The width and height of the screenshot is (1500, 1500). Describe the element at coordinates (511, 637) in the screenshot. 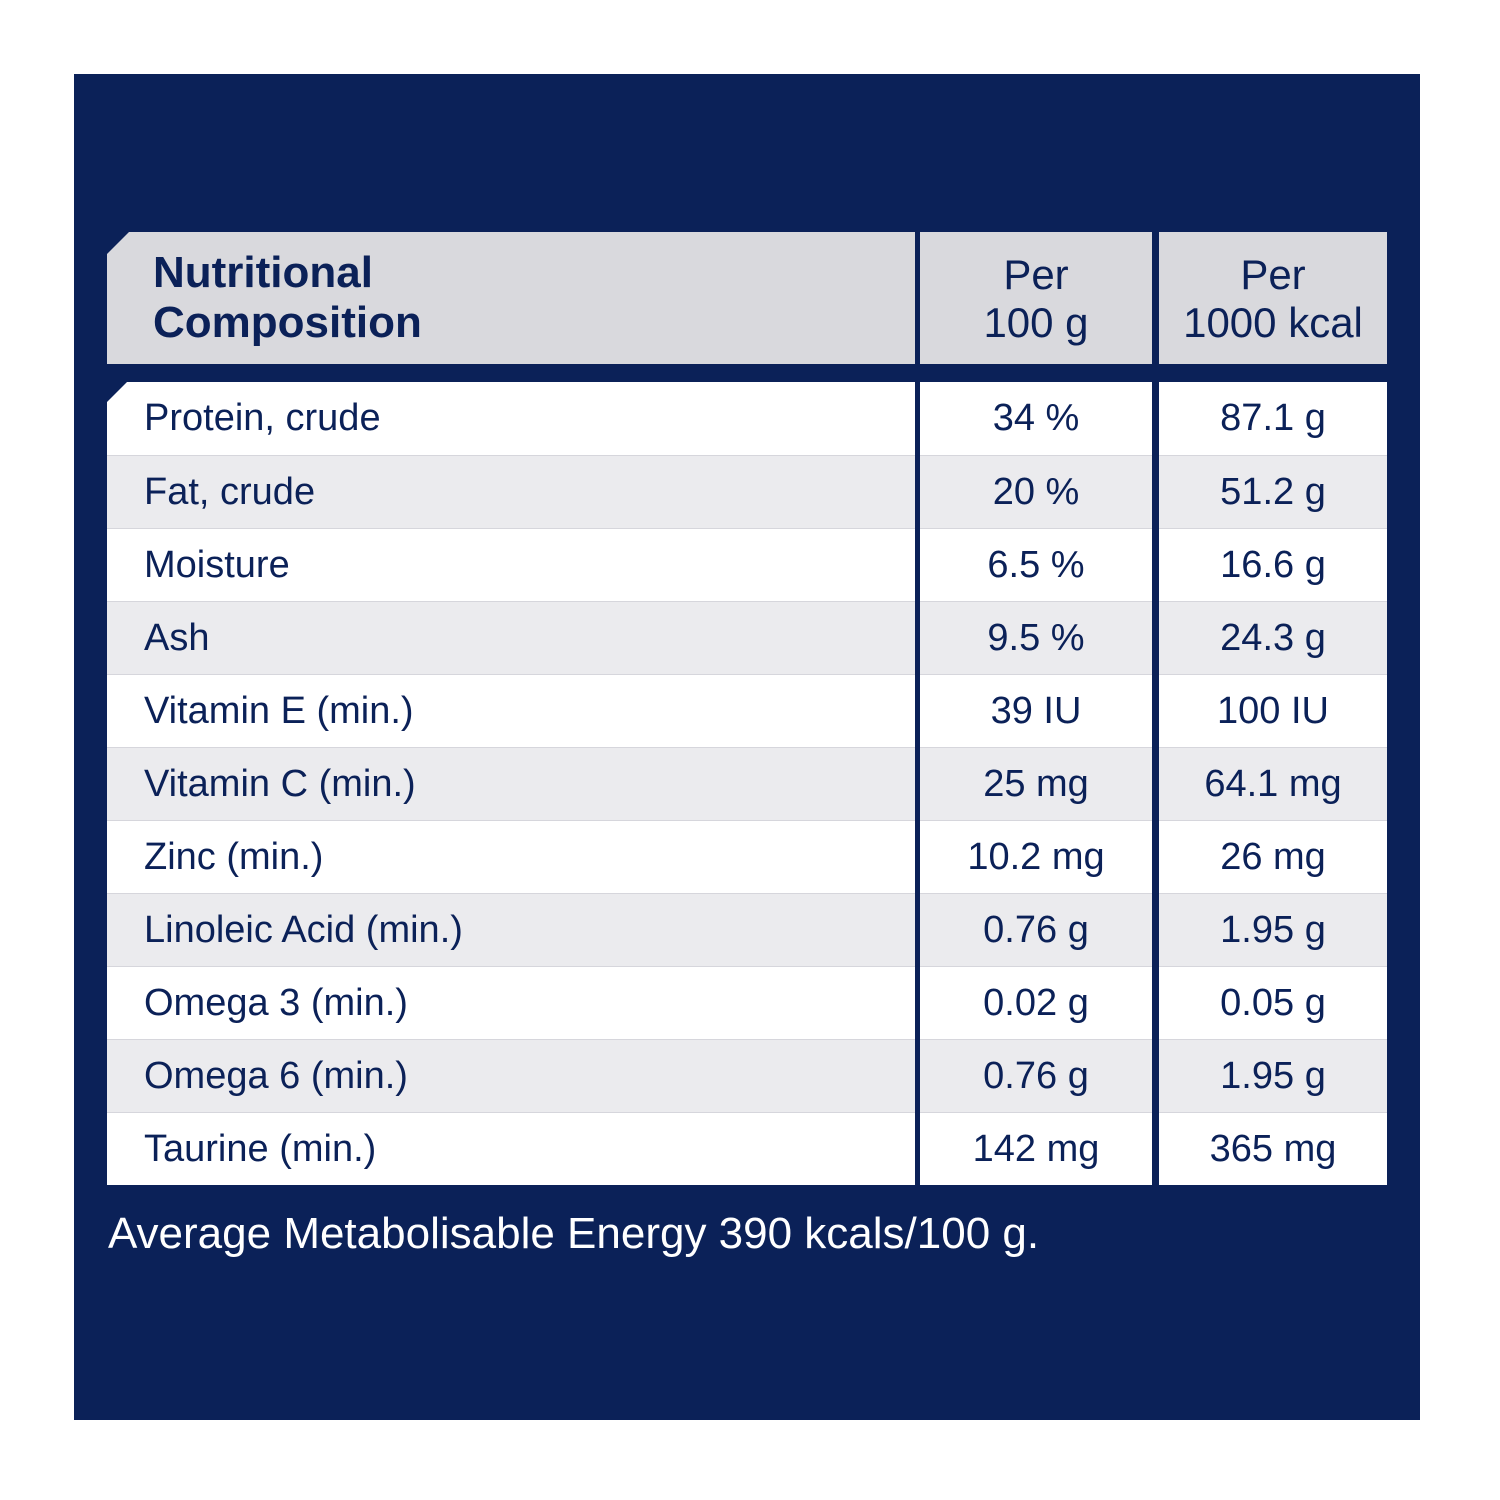

I see `nutrient-name: Ash` at that location.